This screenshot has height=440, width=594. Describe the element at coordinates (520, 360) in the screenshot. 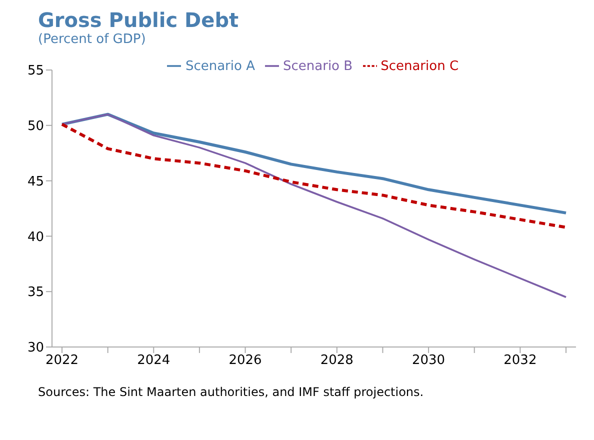

I see `x-tick-label: 2032` at that location.